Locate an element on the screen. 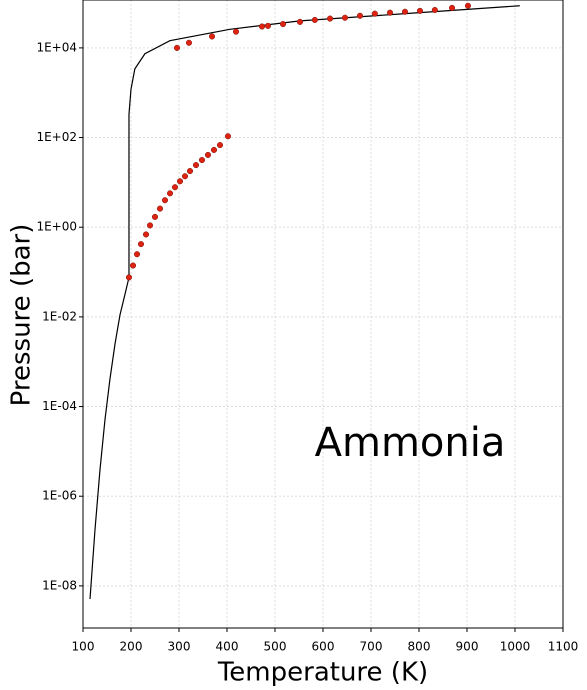 This screenshot has width=587, height=690. y-tick-label: 1E-06 is located at coordinates (59, 496).